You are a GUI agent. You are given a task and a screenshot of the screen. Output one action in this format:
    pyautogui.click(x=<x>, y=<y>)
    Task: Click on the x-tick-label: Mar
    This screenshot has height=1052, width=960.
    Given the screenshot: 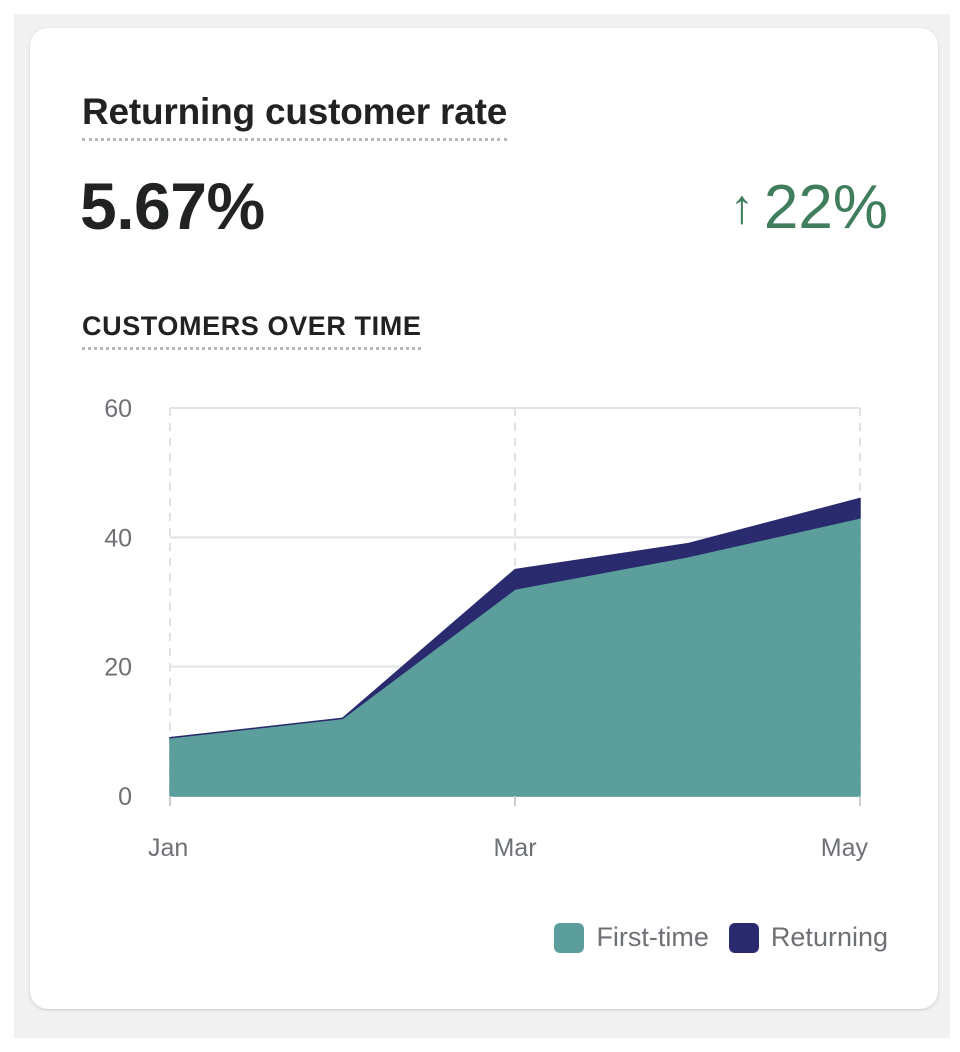 What is the action you would take?
    pyautogui.click(x=514, y=848)
    